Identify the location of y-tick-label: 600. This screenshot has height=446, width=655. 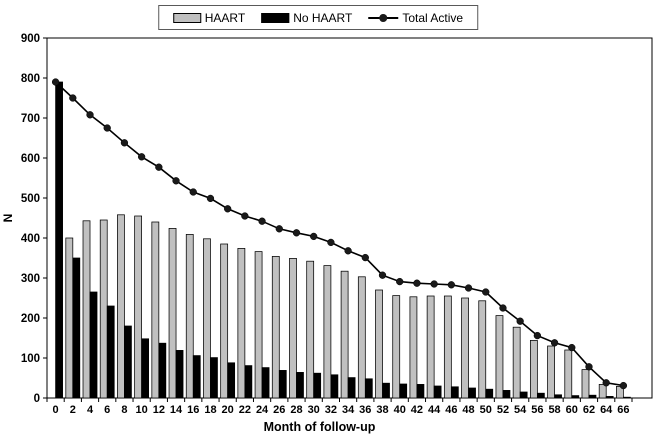
(30, 159).